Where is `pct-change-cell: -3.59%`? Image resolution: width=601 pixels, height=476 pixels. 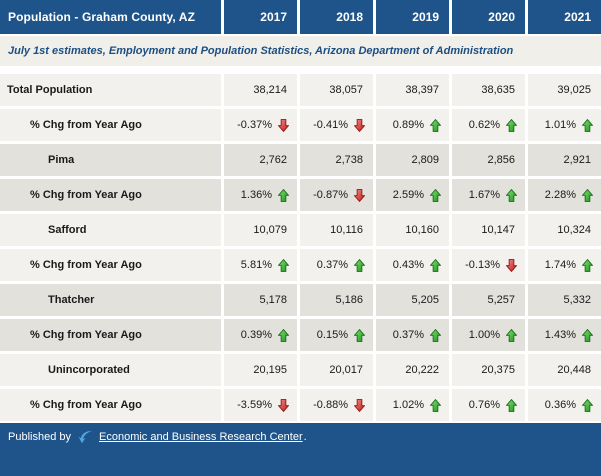 pct-change-cell: -3.59% is located at coordinates (260, 405).